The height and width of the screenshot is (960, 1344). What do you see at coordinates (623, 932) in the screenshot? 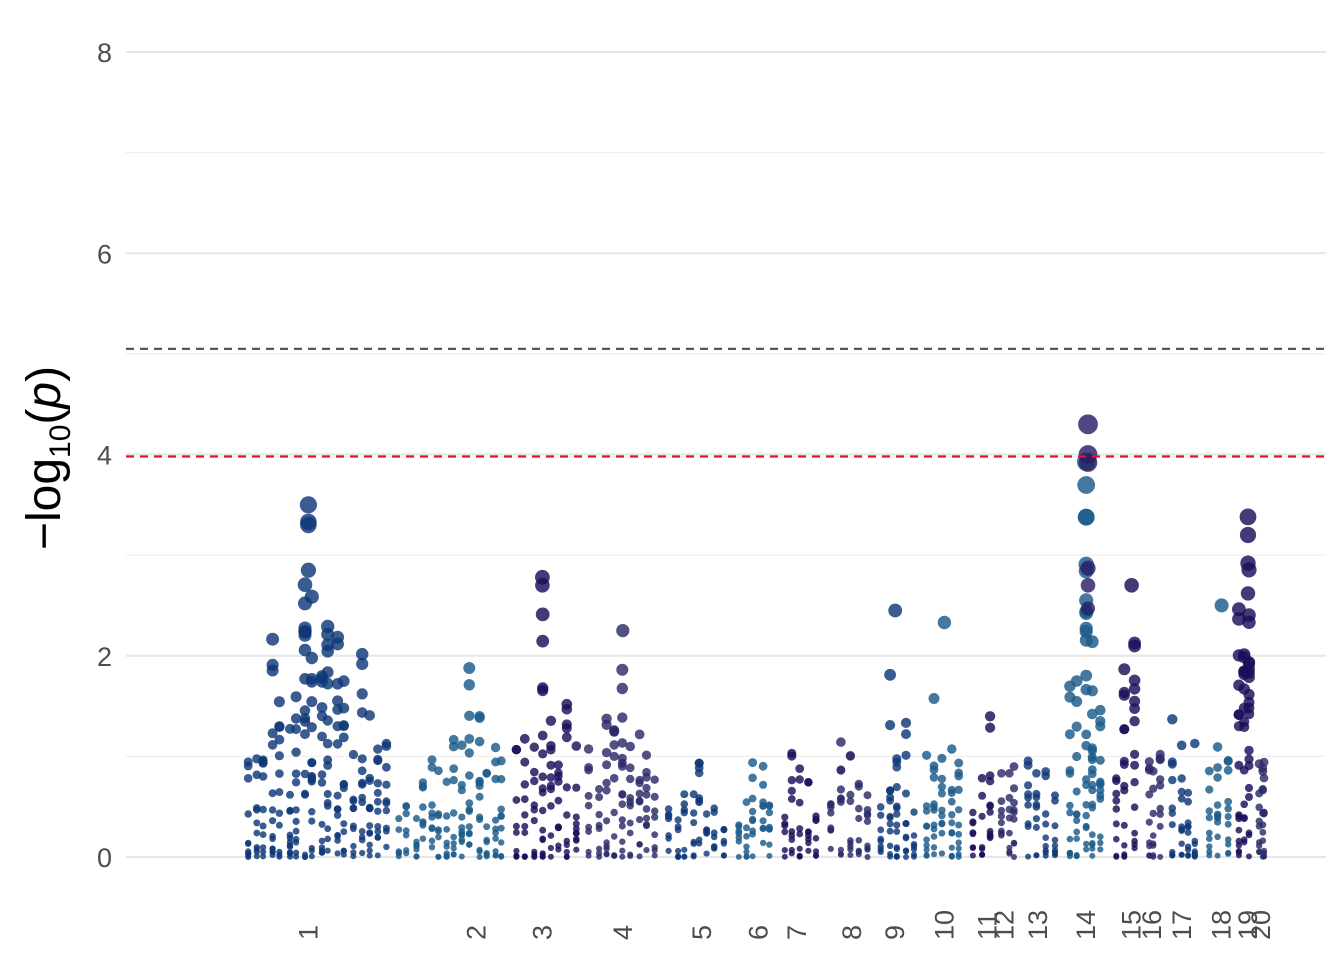
I see `x-tick-label: 4` at bounding box center [623, 932].